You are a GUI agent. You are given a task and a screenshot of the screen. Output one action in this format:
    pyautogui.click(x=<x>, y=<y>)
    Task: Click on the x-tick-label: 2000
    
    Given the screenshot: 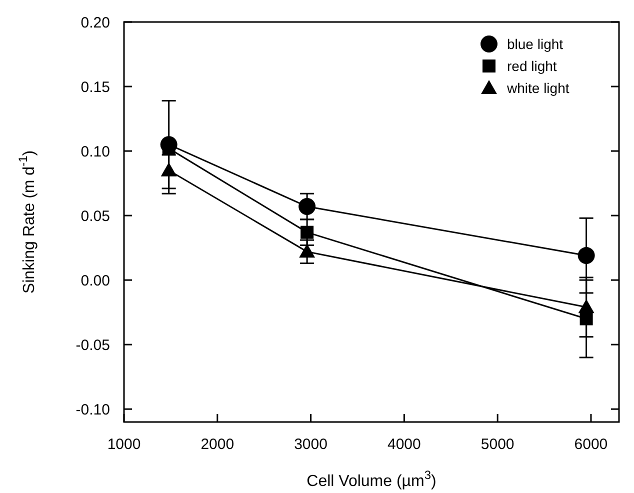 What is the action you would take?
    pyautogui.click(x=217, y=444)
    